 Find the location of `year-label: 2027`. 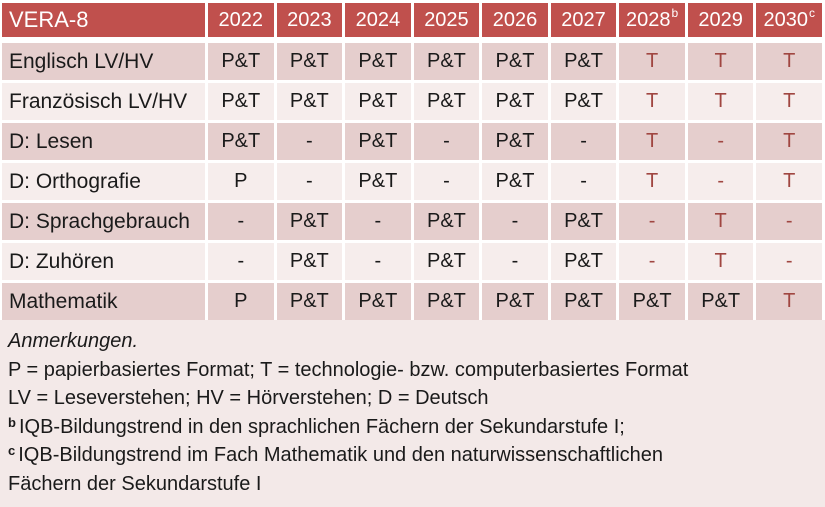

year-label: 2027 is located at coordinates (583, 19).